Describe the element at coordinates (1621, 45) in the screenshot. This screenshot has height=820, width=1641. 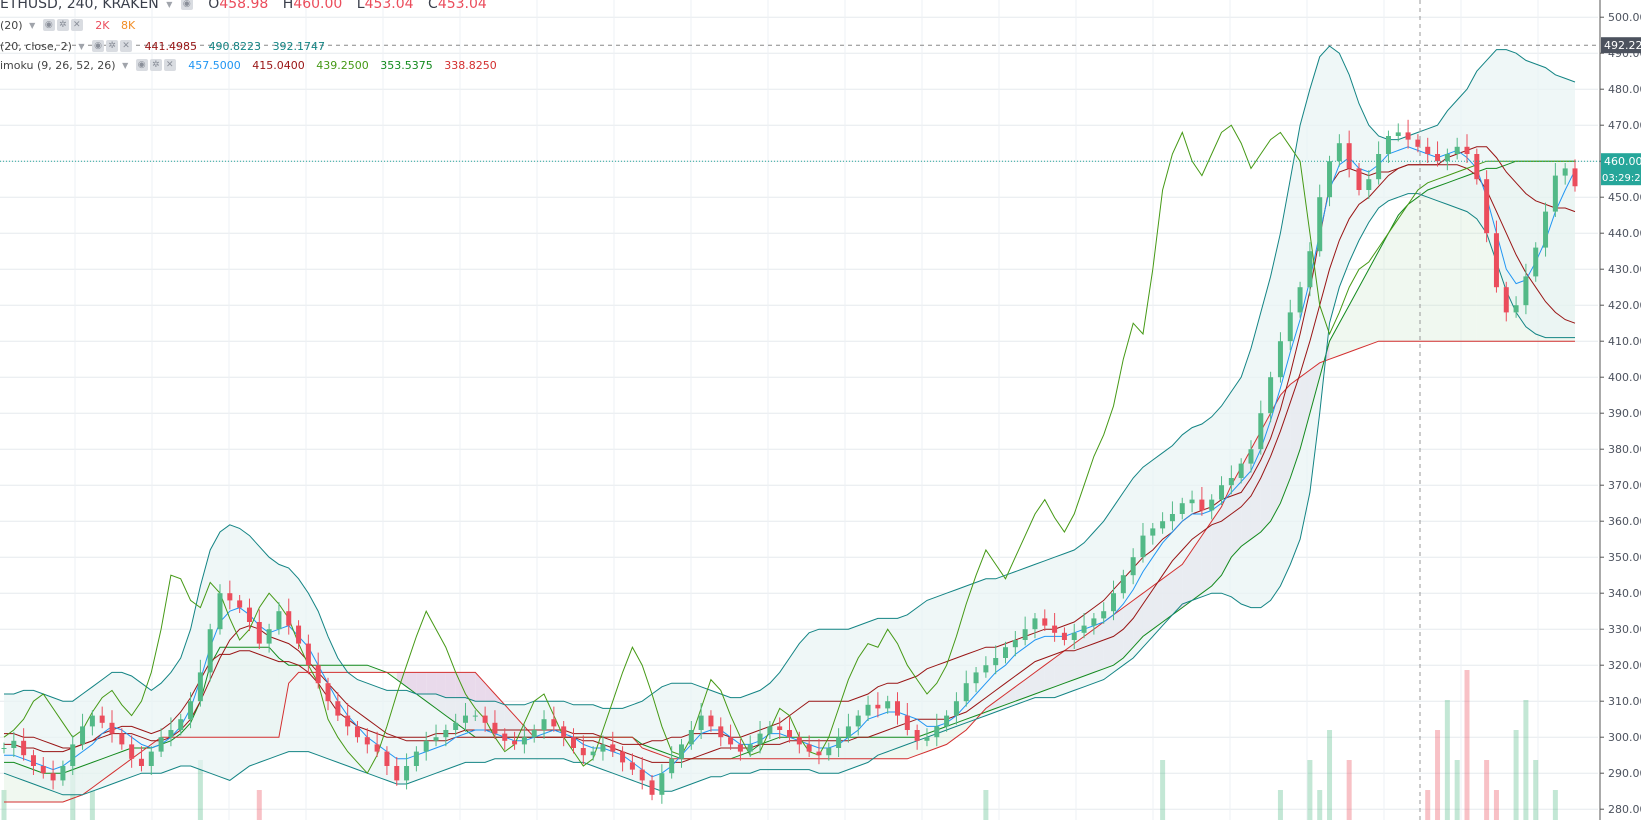
I see `crosshair-price-tag` at that location.